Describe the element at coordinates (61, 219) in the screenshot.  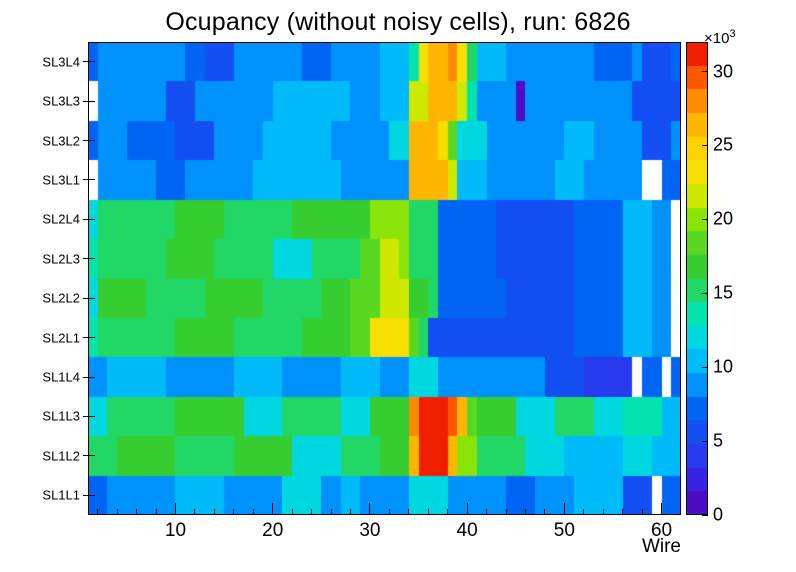
I see `y-axis-label: SL2L4` at that location.